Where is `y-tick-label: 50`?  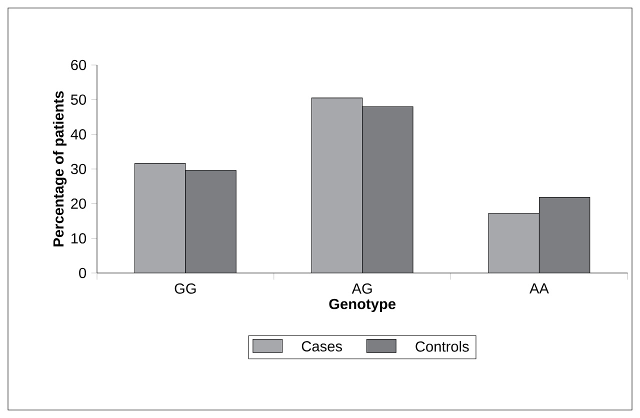
y-tick-label: 50 is located at coordinates (78, 99).